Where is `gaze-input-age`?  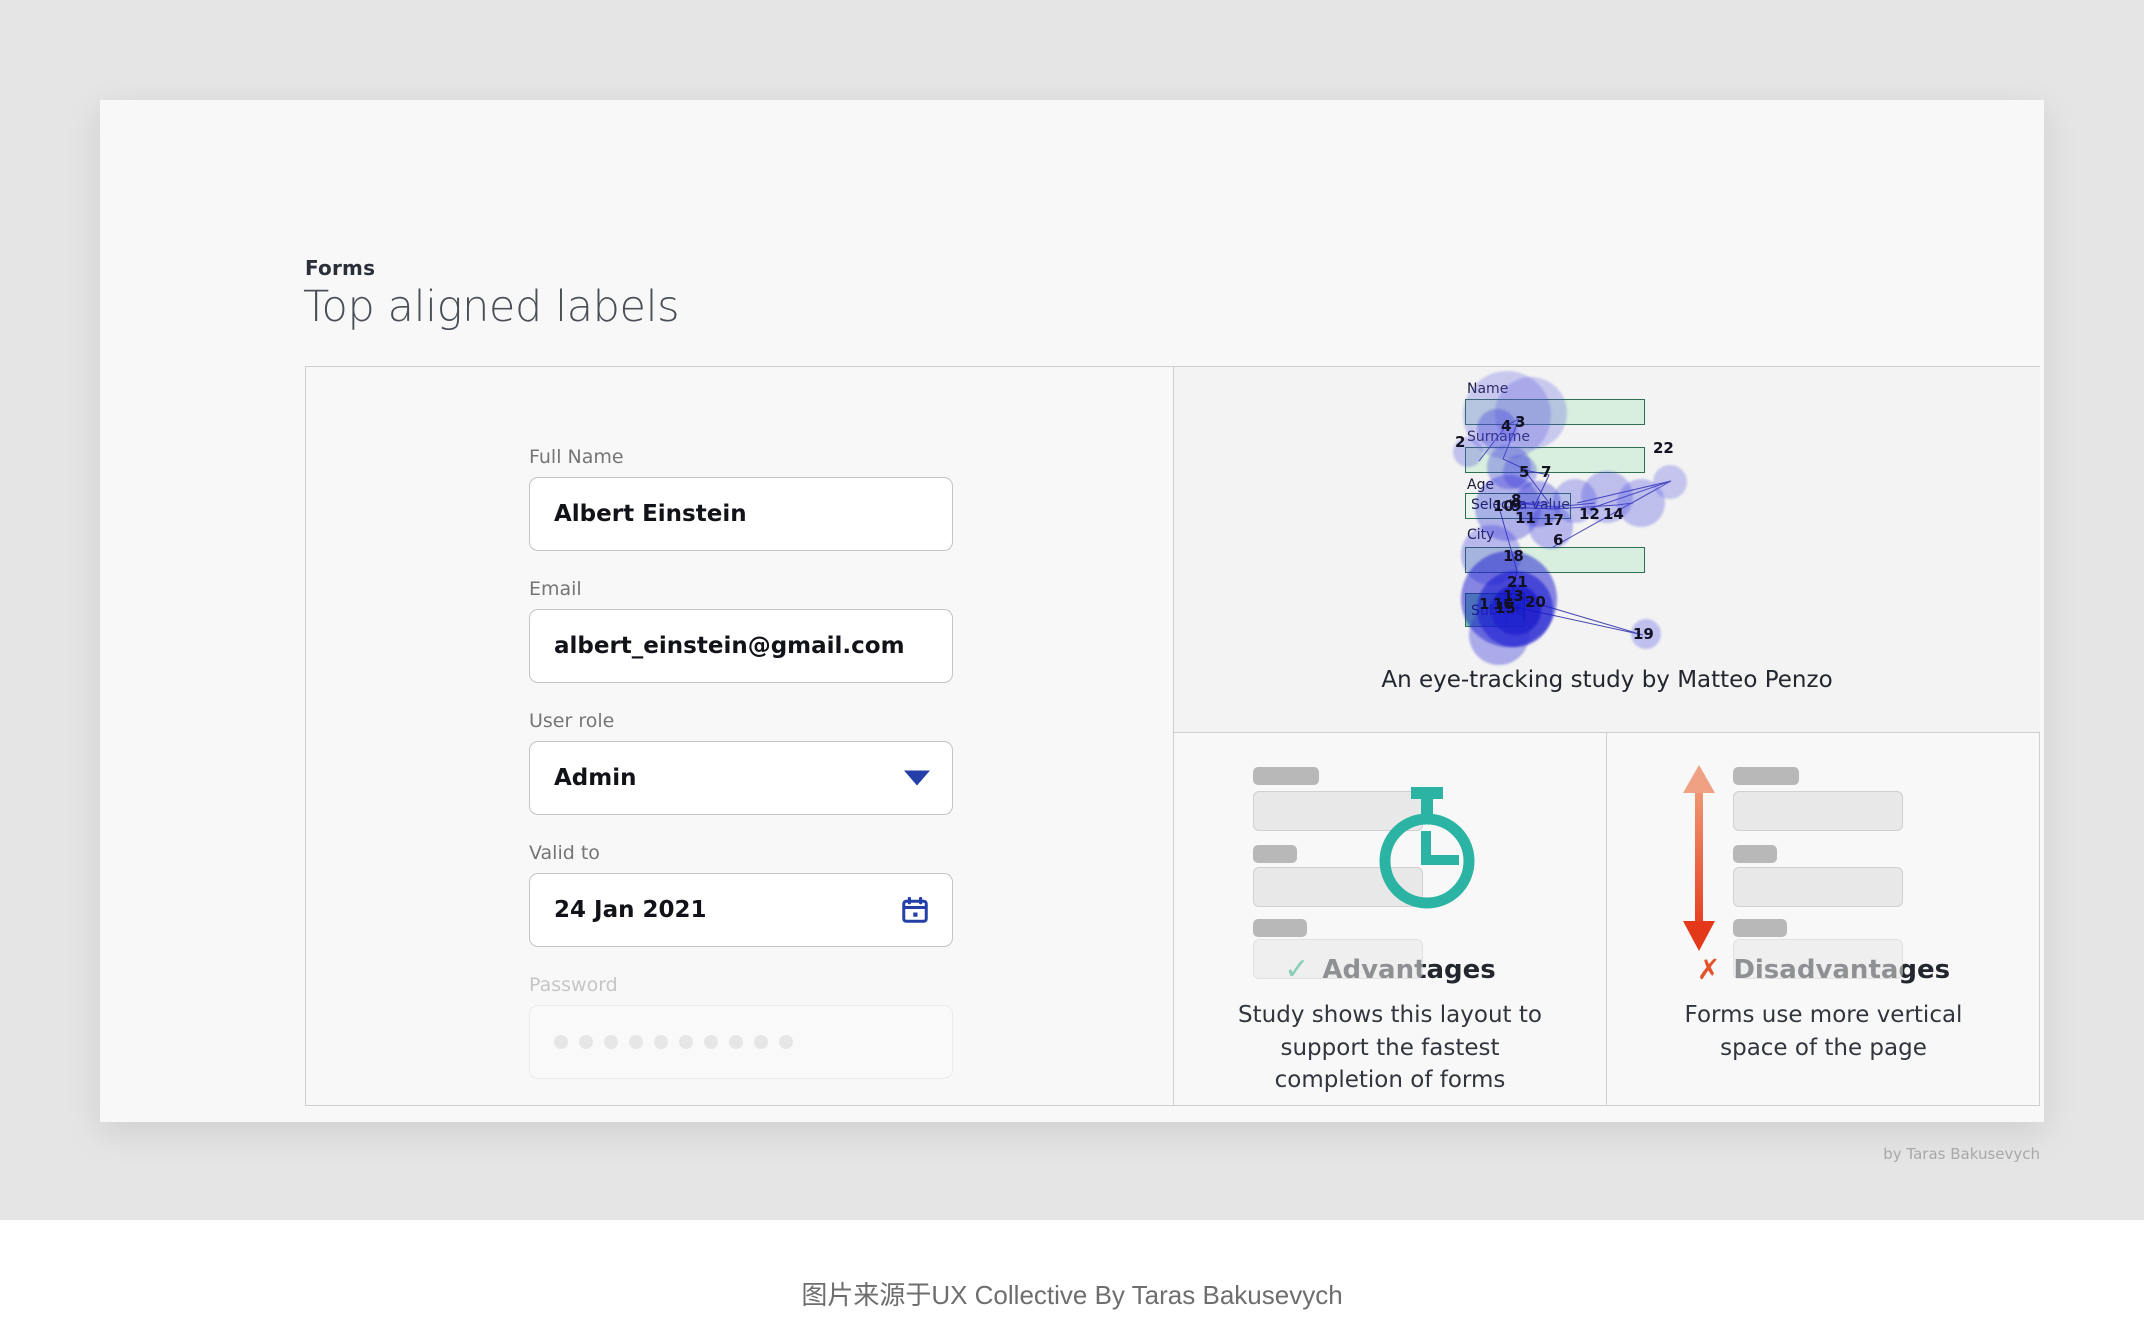 gaze-input-age is located at coordinates (1518, 506).